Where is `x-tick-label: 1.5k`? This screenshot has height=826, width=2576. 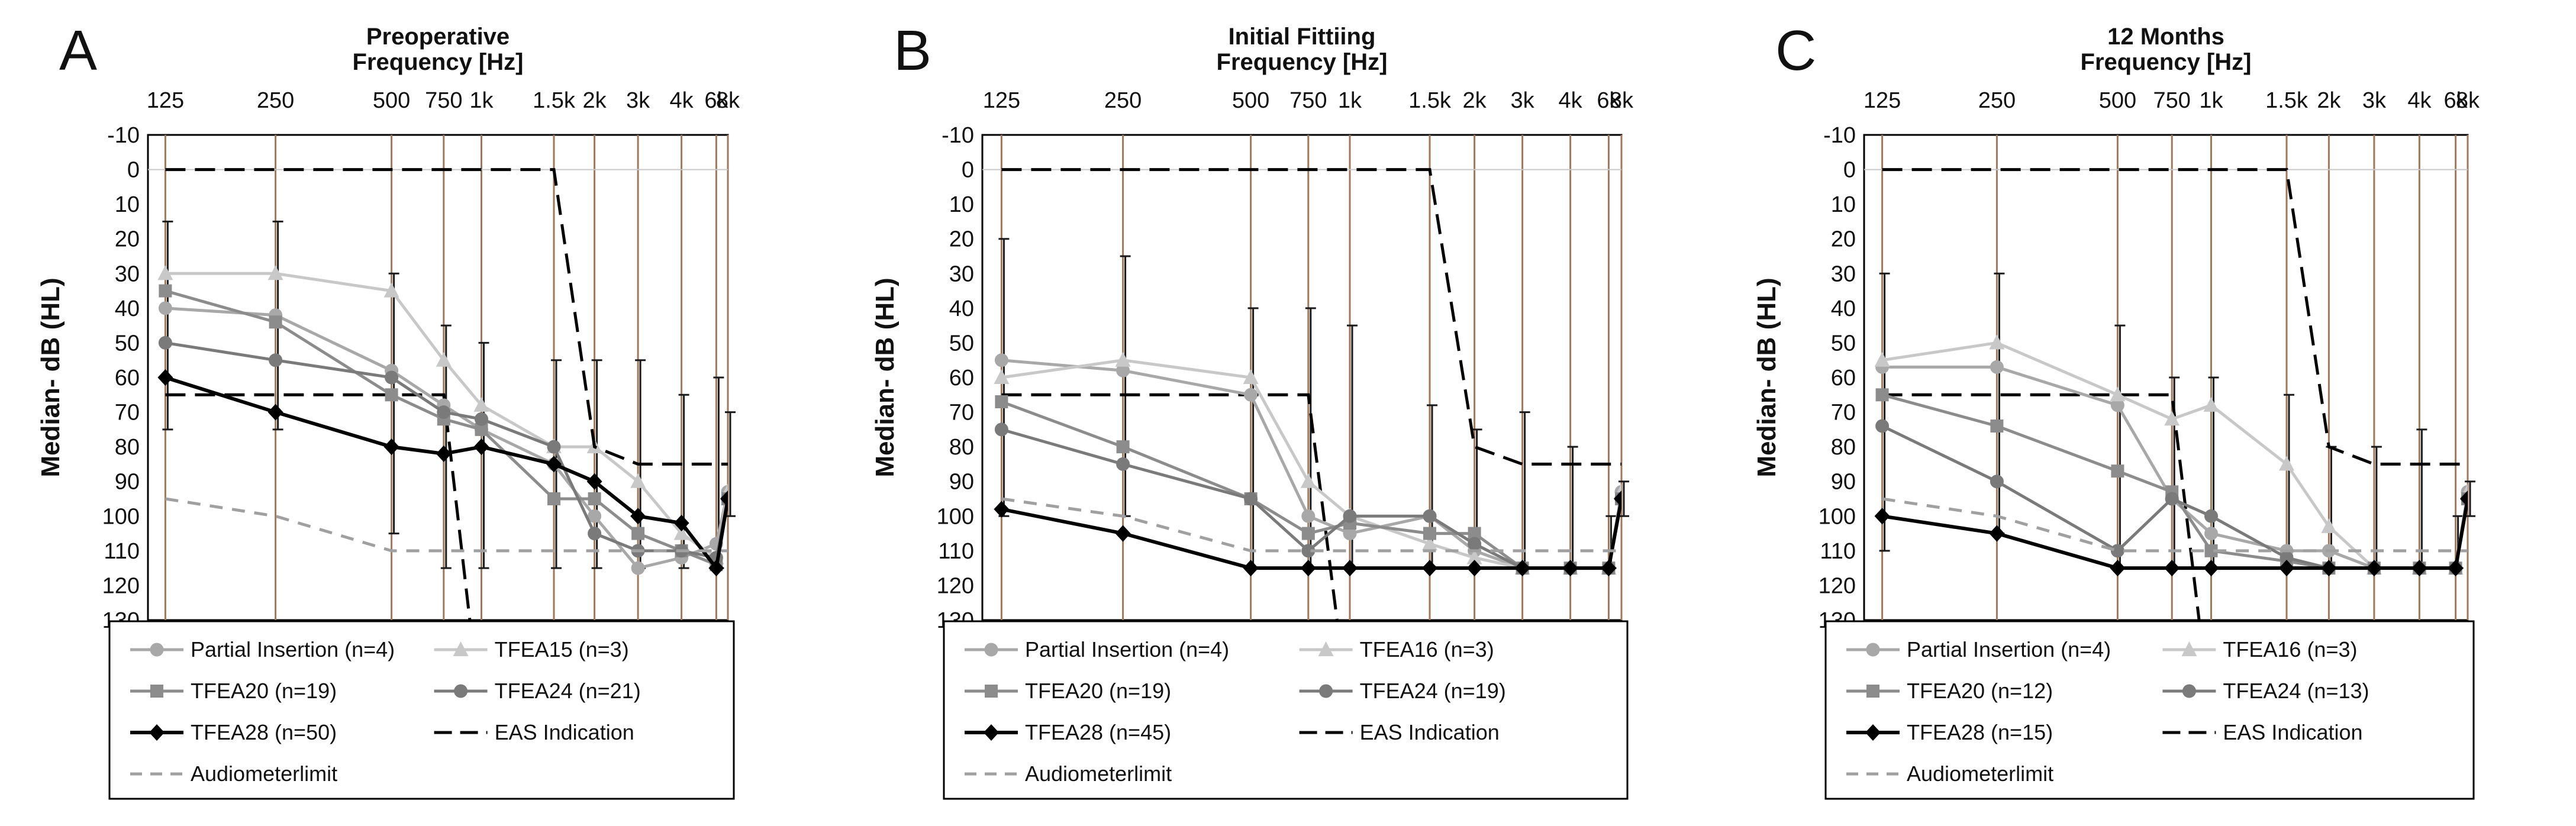
x-tick-label: 1.5k is located at coordinates (1430, 101).